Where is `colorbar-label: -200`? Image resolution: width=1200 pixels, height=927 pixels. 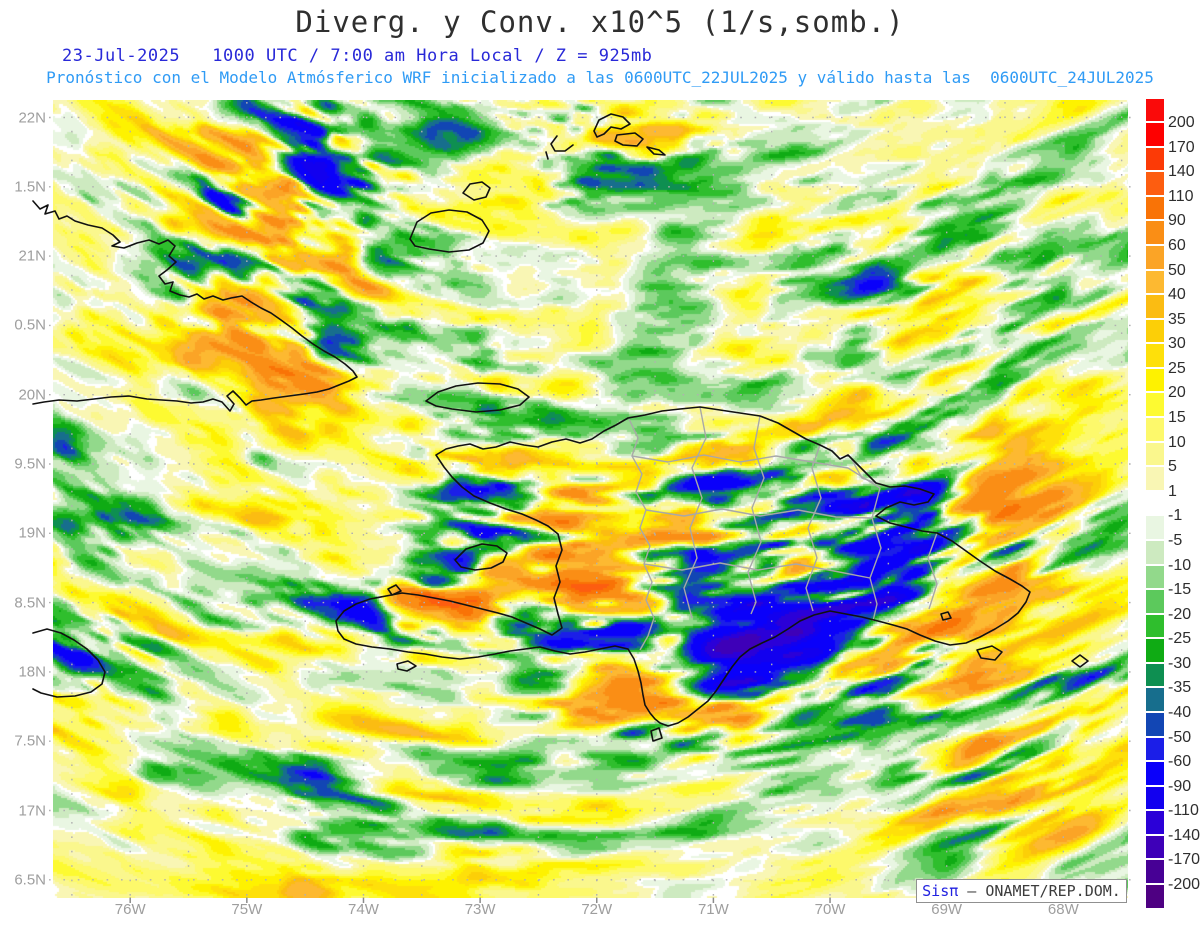
colorbar-label: -200 is located at coordinates (1184, 885).